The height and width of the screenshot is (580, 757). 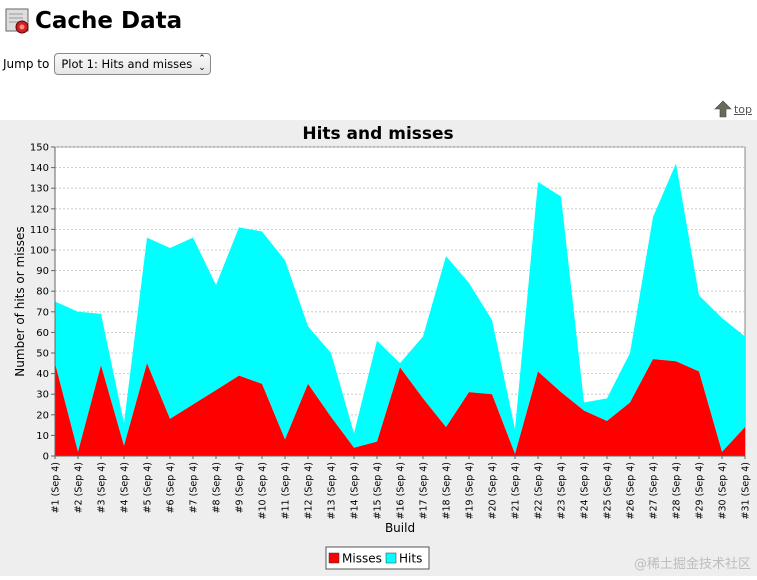 I want to click on x-tick-label: #5 (Sep 4), so click(x=148, y=487).